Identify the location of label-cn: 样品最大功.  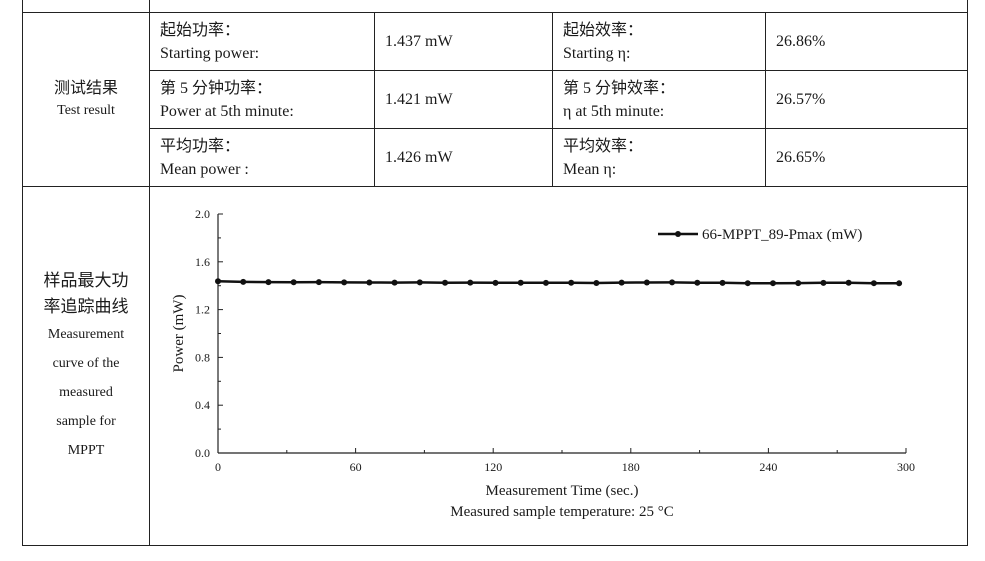
(86, 280).